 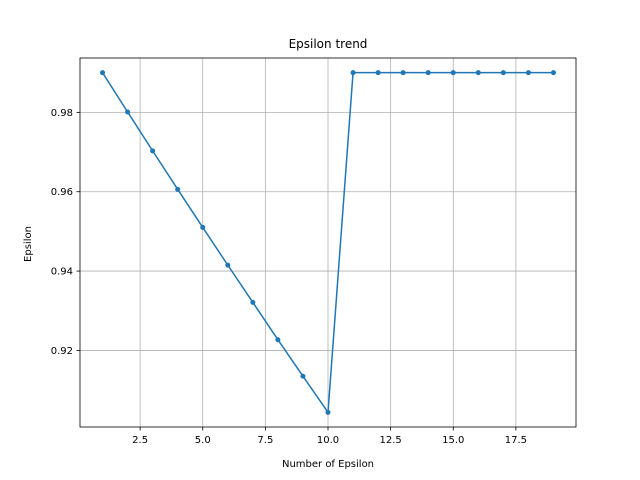 What do you see at coordinates (328, 440) in the screenshot?
I see `x-tick-label: 10.0` at bounding box center [328, 440].